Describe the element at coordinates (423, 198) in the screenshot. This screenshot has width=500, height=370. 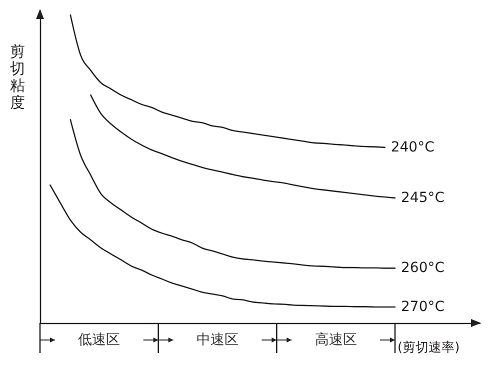
I see `series-label: 245°C` at that location.